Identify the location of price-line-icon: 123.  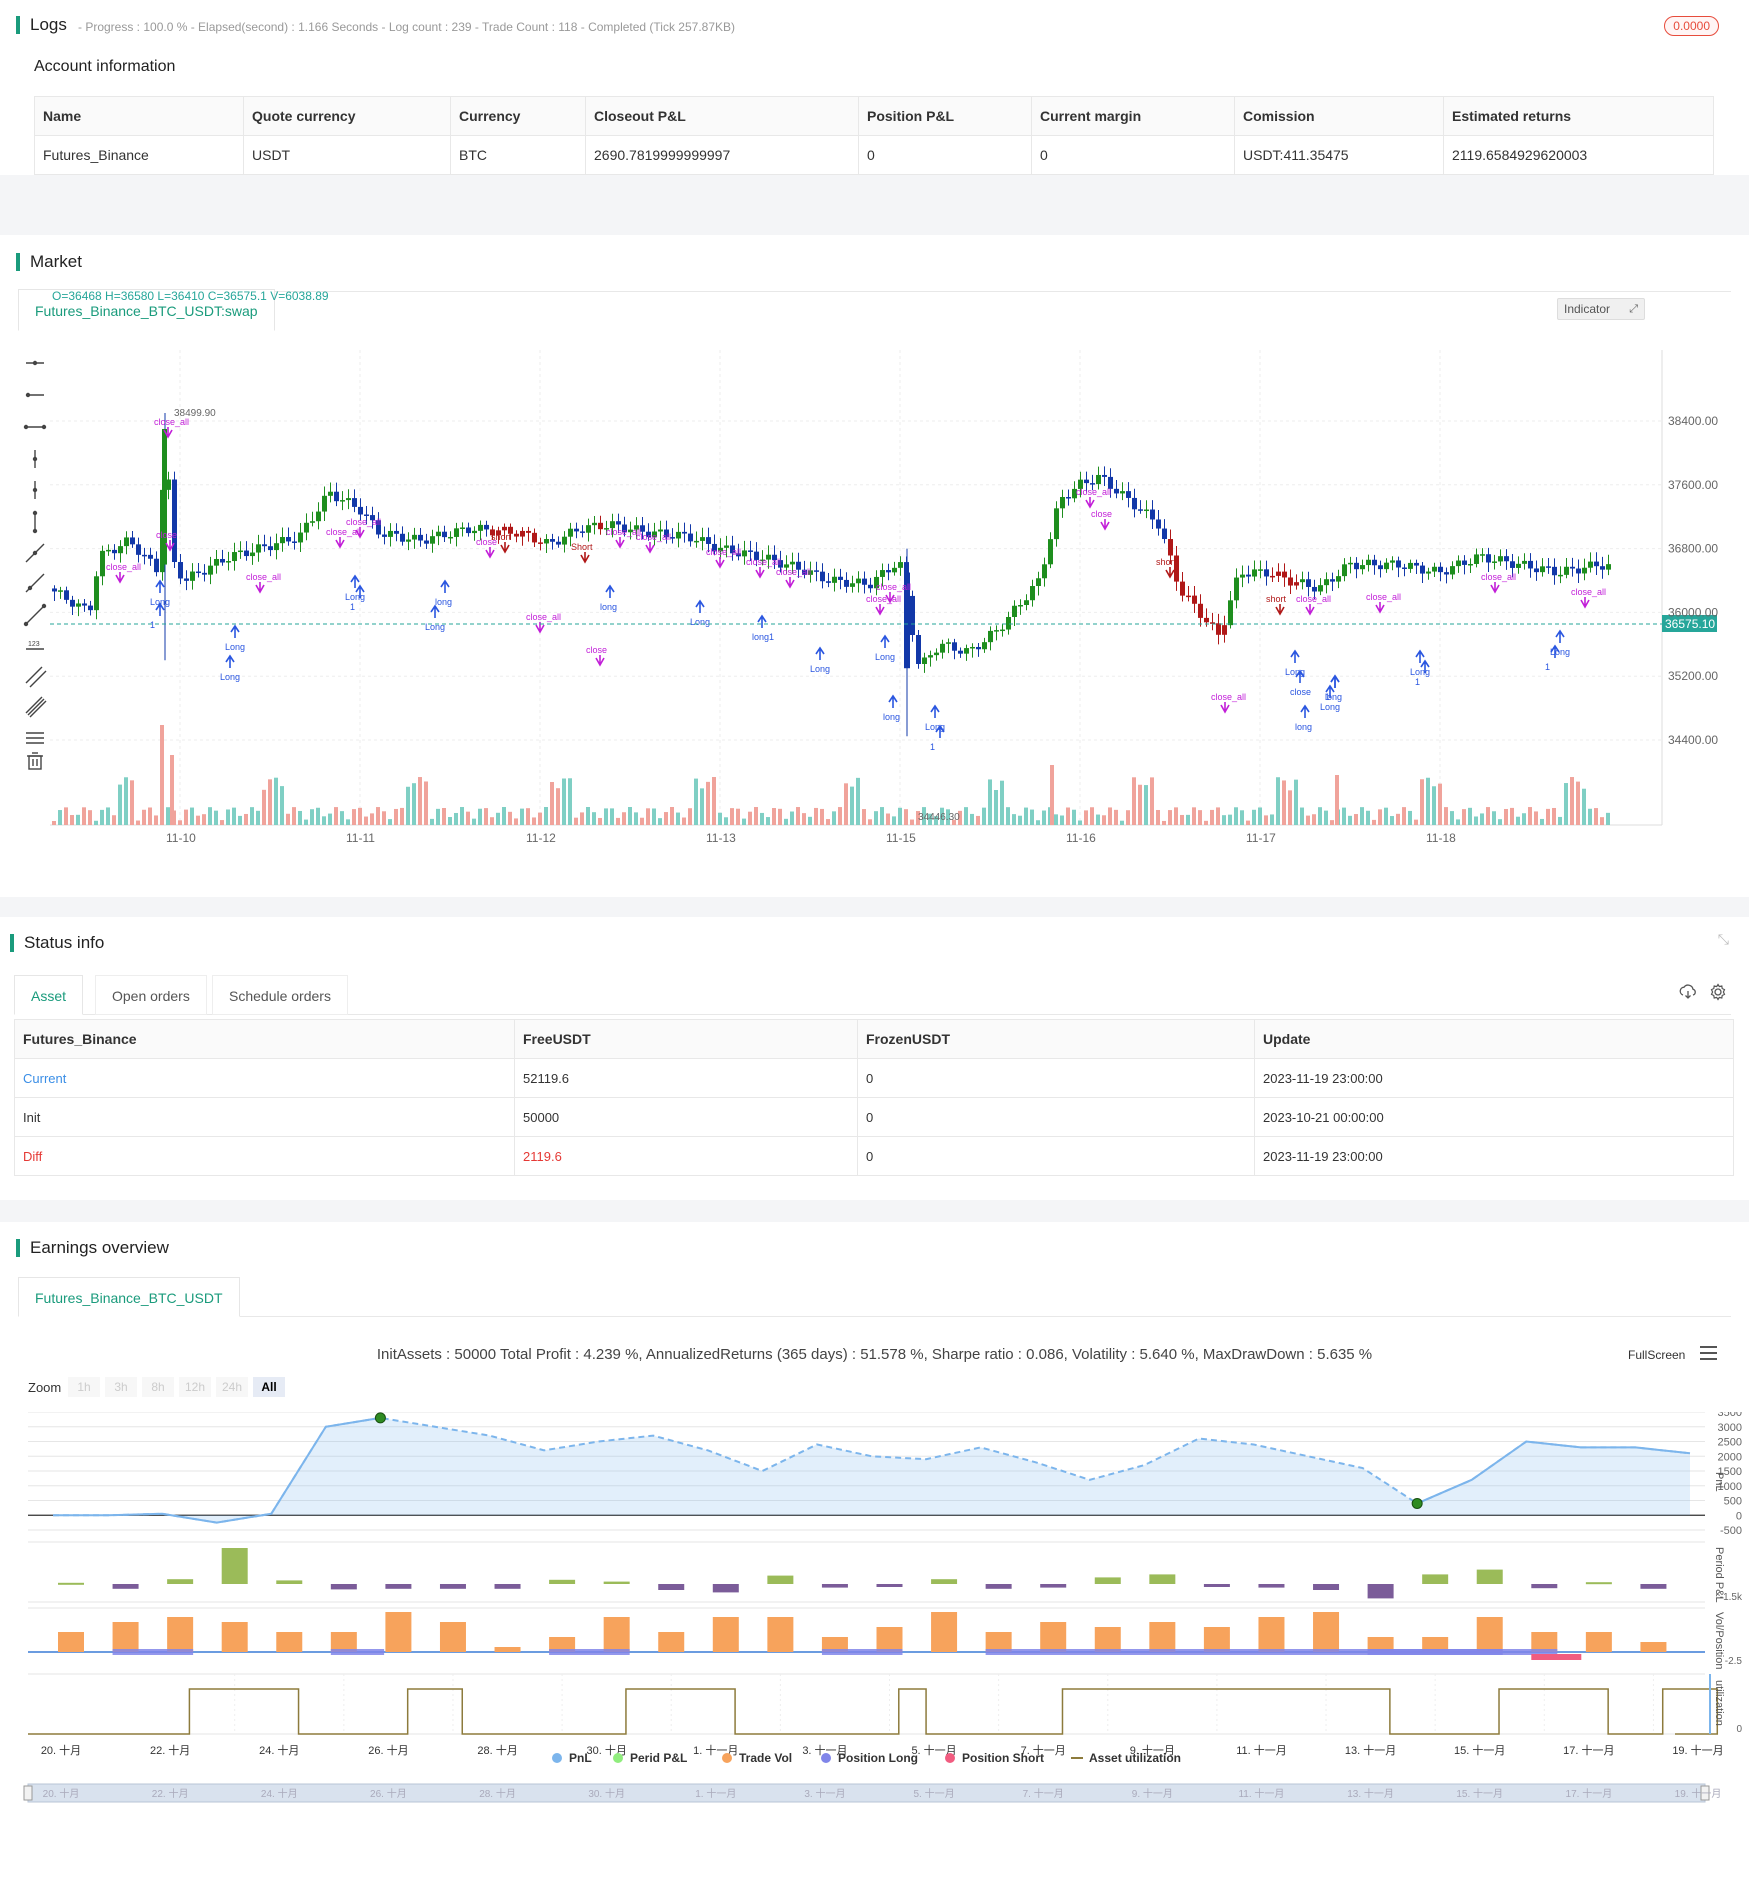
(35, 645).